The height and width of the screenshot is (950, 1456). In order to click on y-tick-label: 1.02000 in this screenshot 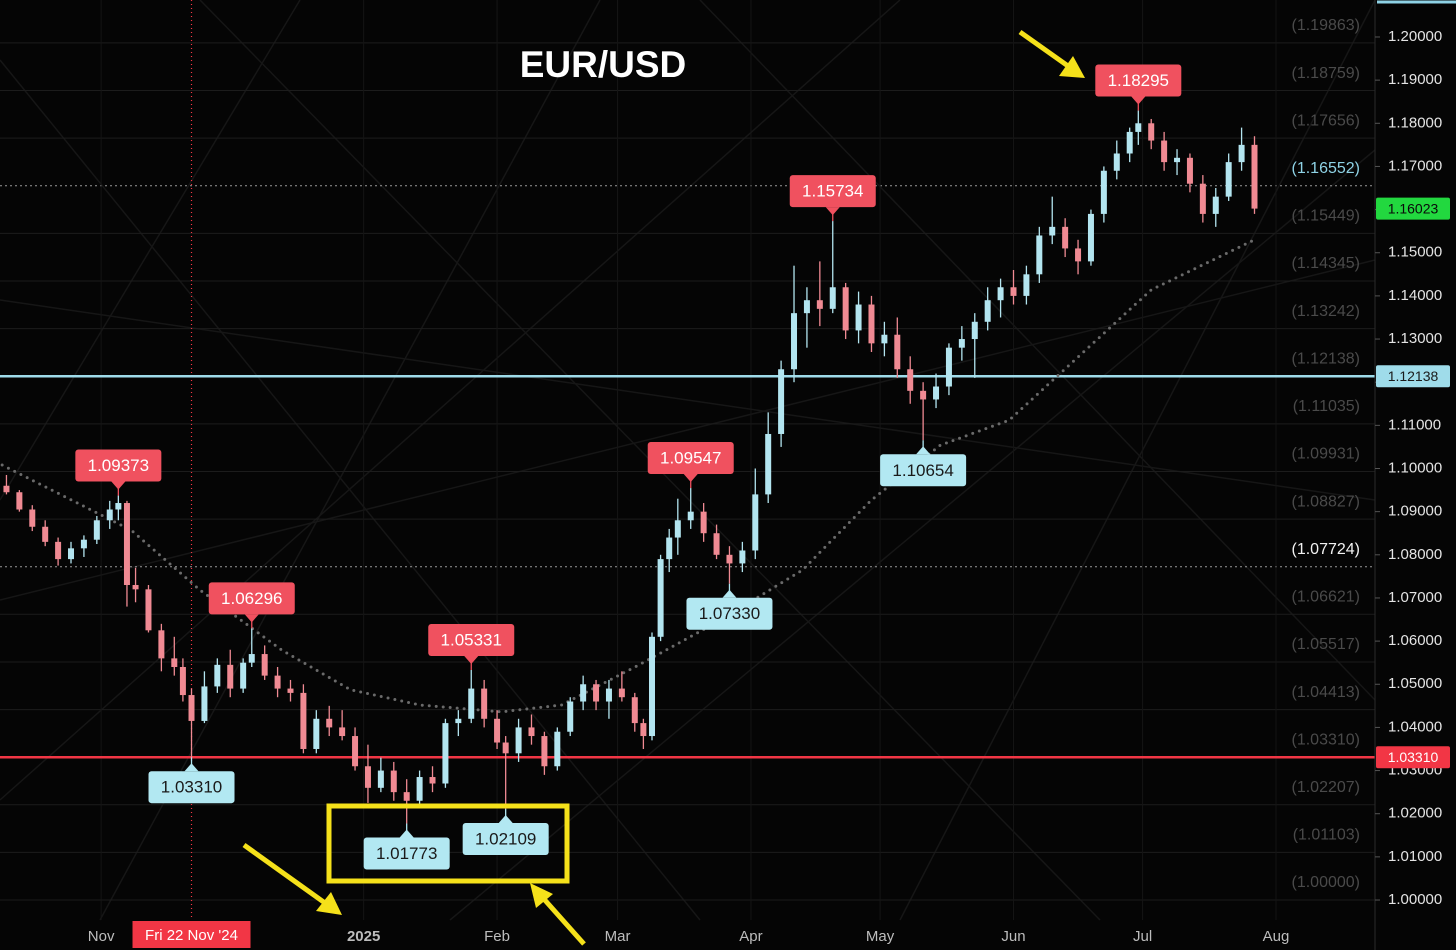, I will do `click(1415, 813)`.